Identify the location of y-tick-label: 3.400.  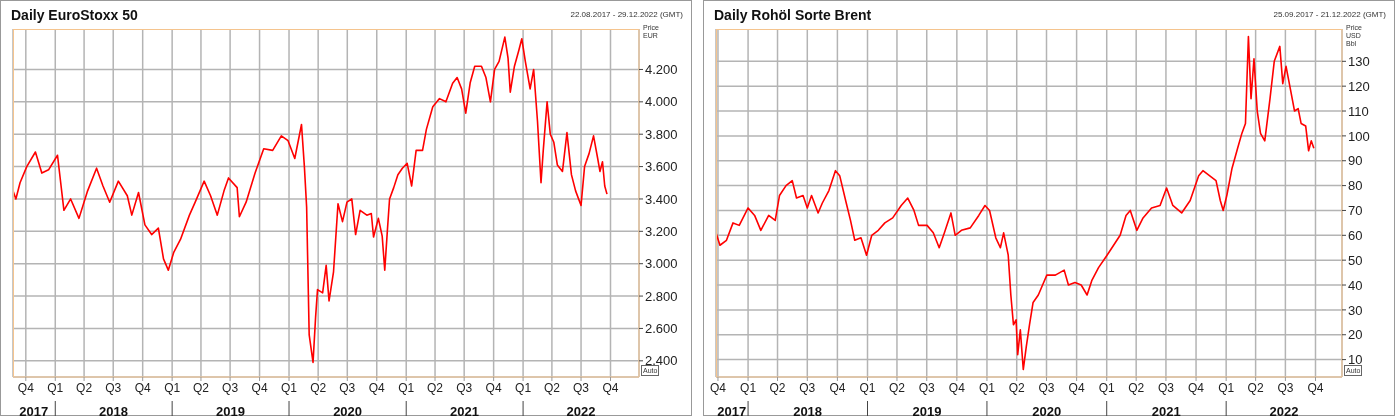
(661, 199).